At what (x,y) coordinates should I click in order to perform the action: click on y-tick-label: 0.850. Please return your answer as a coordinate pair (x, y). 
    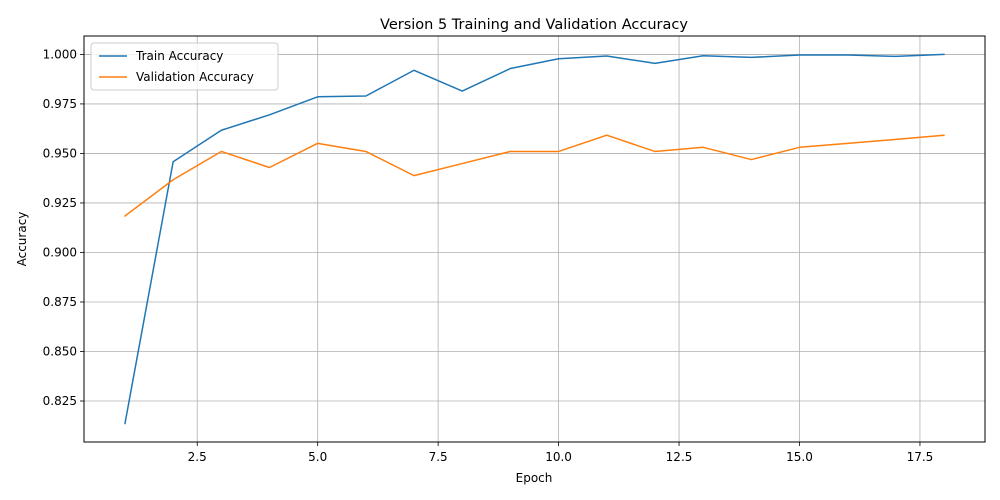
    Looking at the image, I should click on (60, 351).